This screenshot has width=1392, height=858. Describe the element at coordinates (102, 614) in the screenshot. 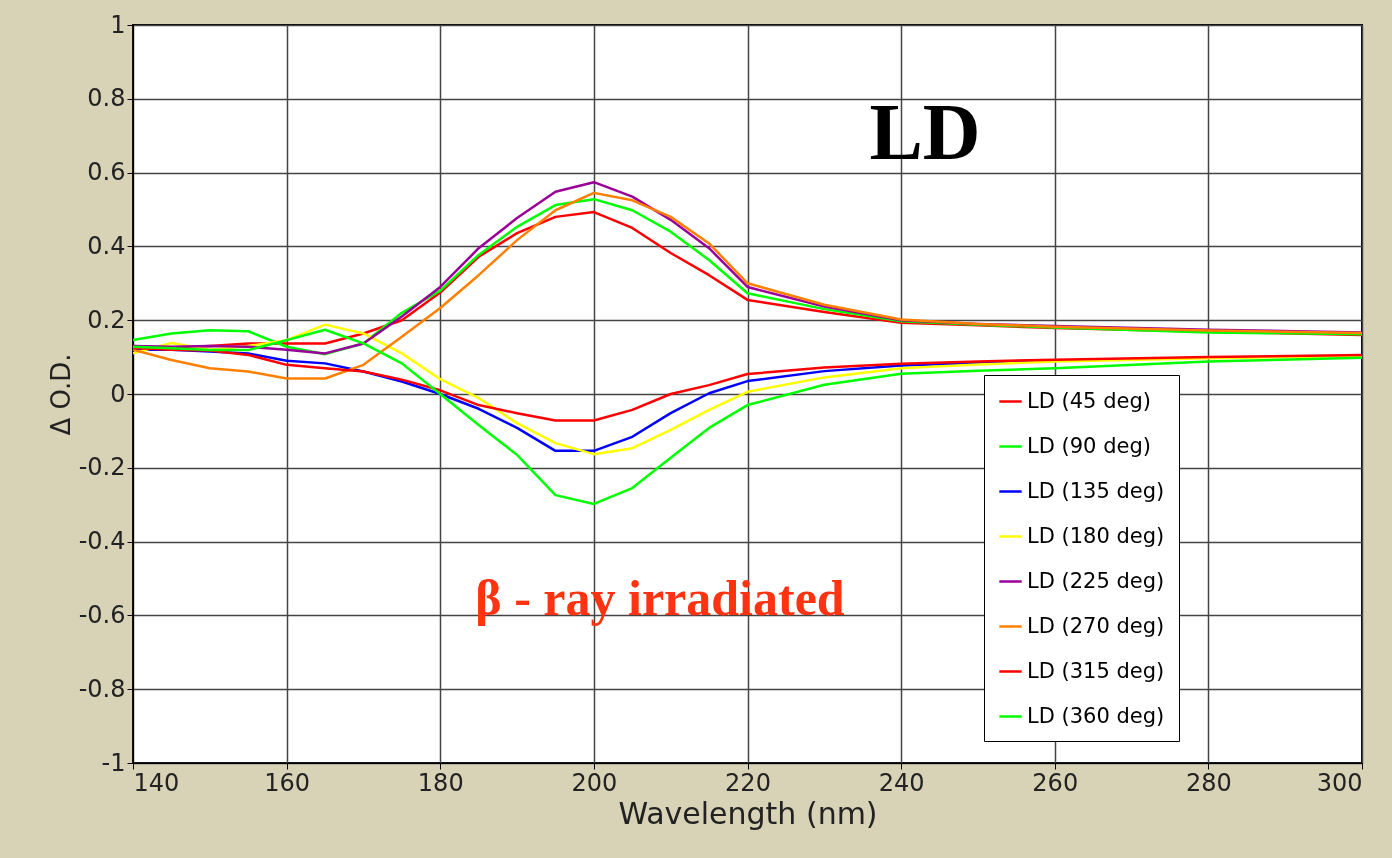

I see `y-tick-label: -0.6` at that location.